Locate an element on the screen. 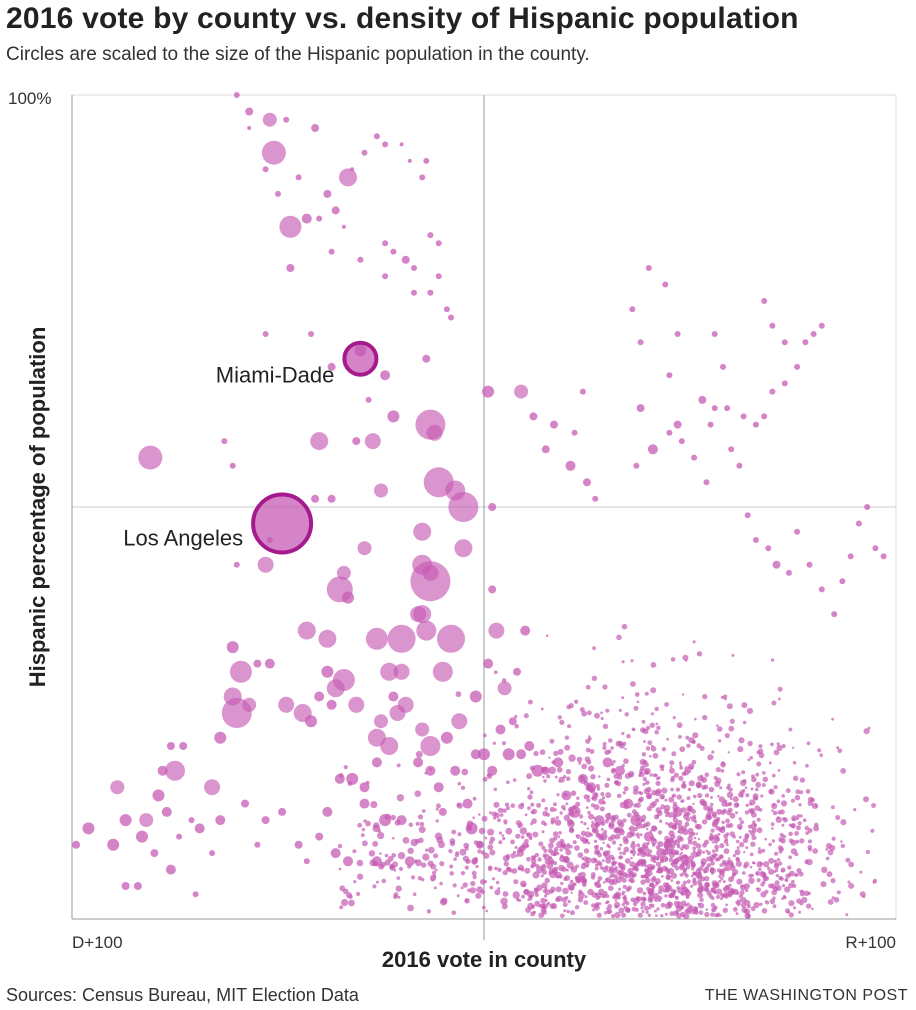  y-axis-title: Hispanic percentage of population is located at coordinates (37, 507).